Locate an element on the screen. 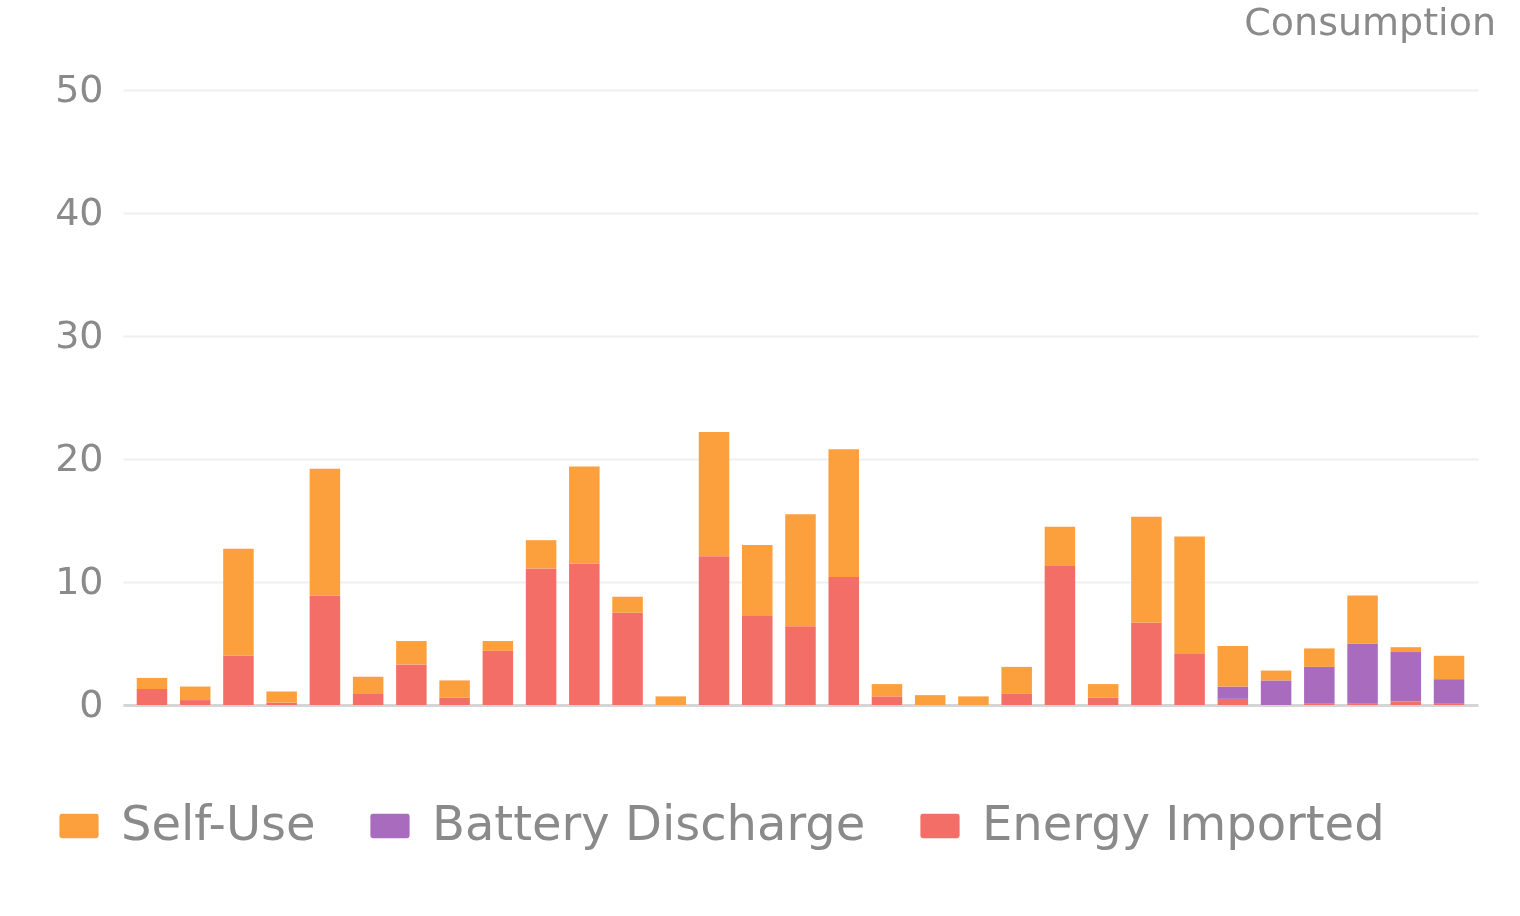 The width and height of the screenshot is (1520, 916). y-tick-label: 50 is located at coordinates (79, 88).